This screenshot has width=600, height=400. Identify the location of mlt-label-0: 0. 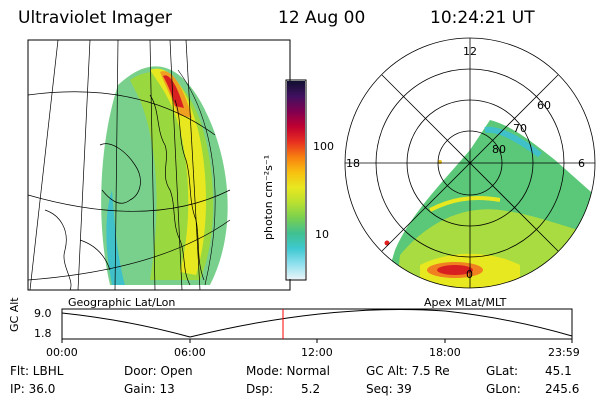
(469, 274).